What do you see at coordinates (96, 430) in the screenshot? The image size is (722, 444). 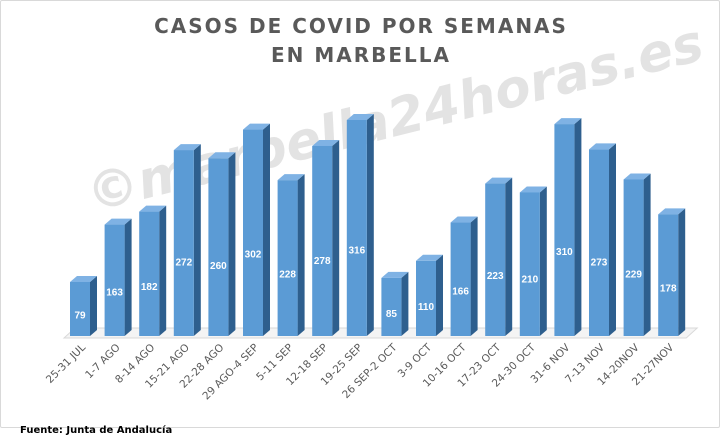 I see `source-note: Fuente: Junta de Andalucía` at bounding box center [96, 430].